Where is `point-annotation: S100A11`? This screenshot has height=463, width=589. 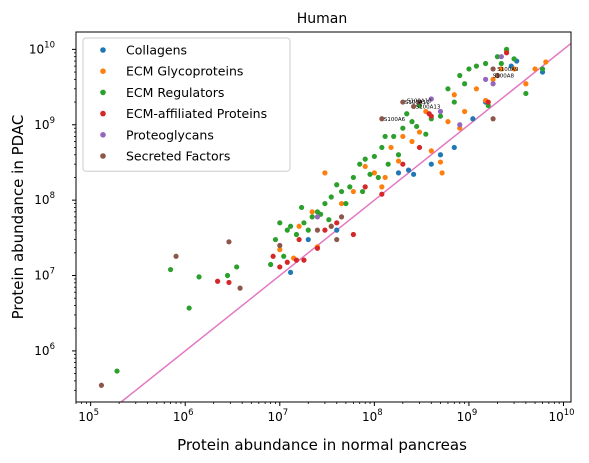
point-annotation: S100A11 is located at coordinates (417, 103).